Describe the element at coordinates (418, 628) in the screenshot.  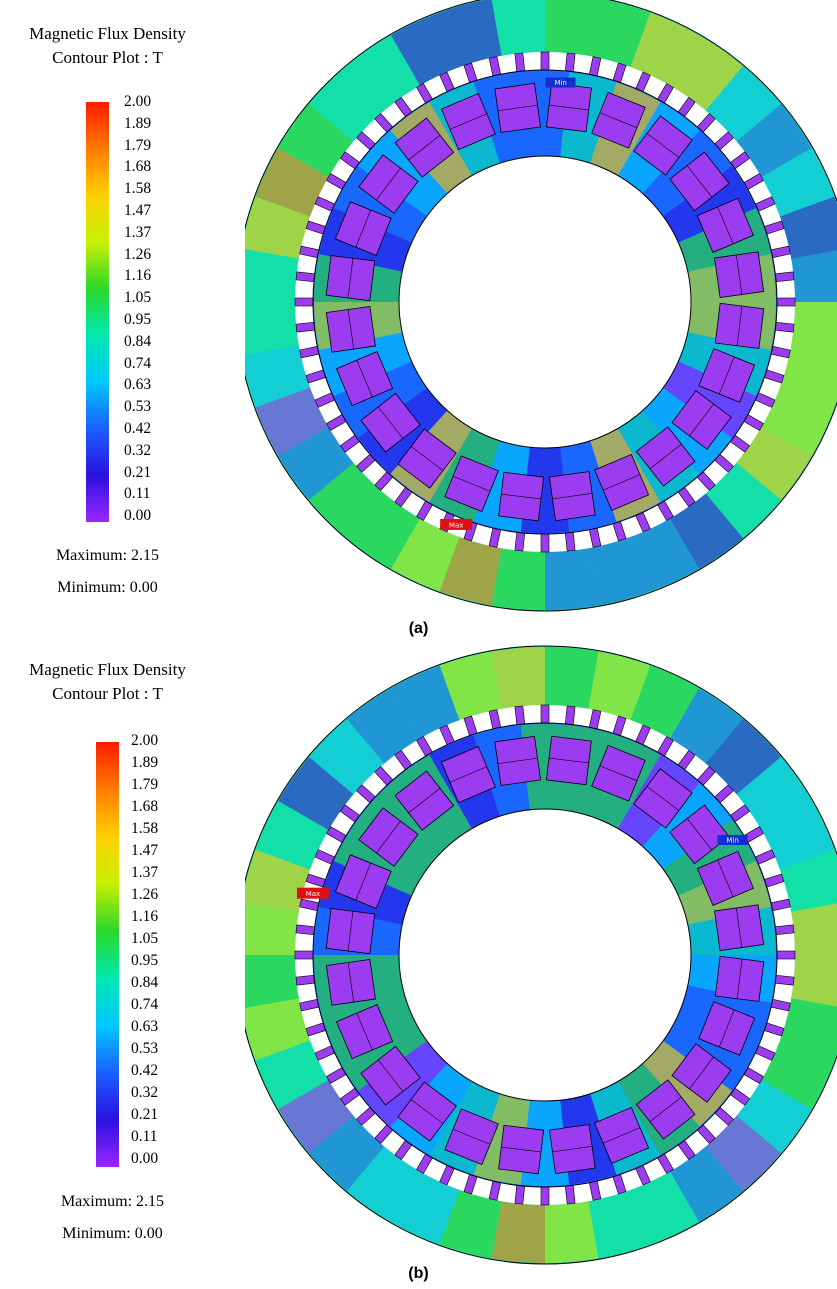
I see `figure-caption: (a)` at that location.